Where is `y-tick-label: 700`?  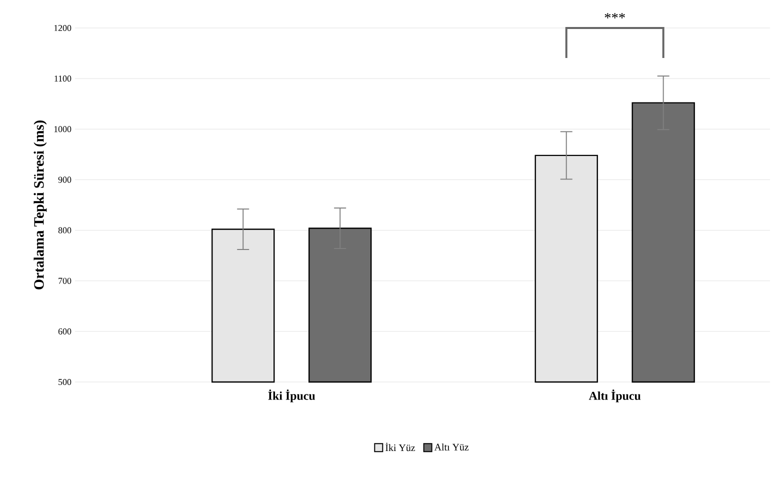 y-tick-label: 700 is located at coordinates (65, 281).